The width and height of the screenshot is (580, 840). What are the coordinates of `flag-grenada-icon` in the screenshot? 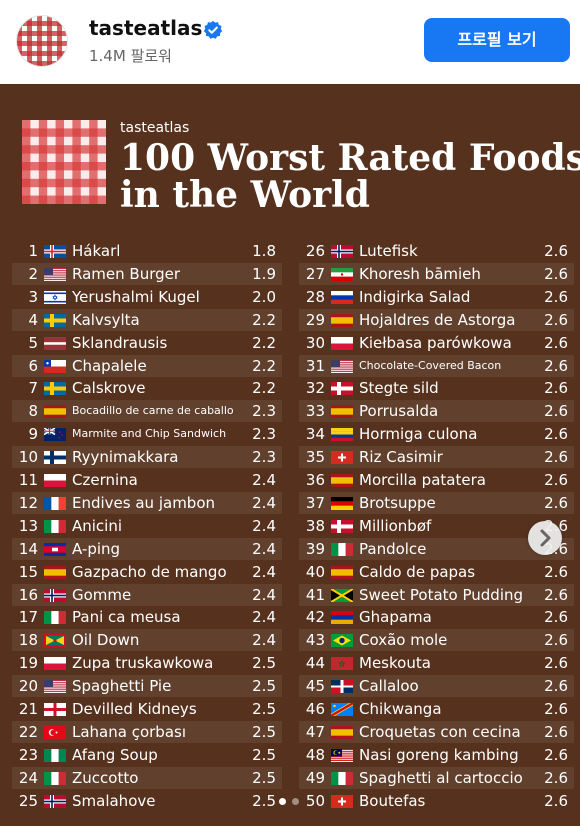 It's located at (55, 641).